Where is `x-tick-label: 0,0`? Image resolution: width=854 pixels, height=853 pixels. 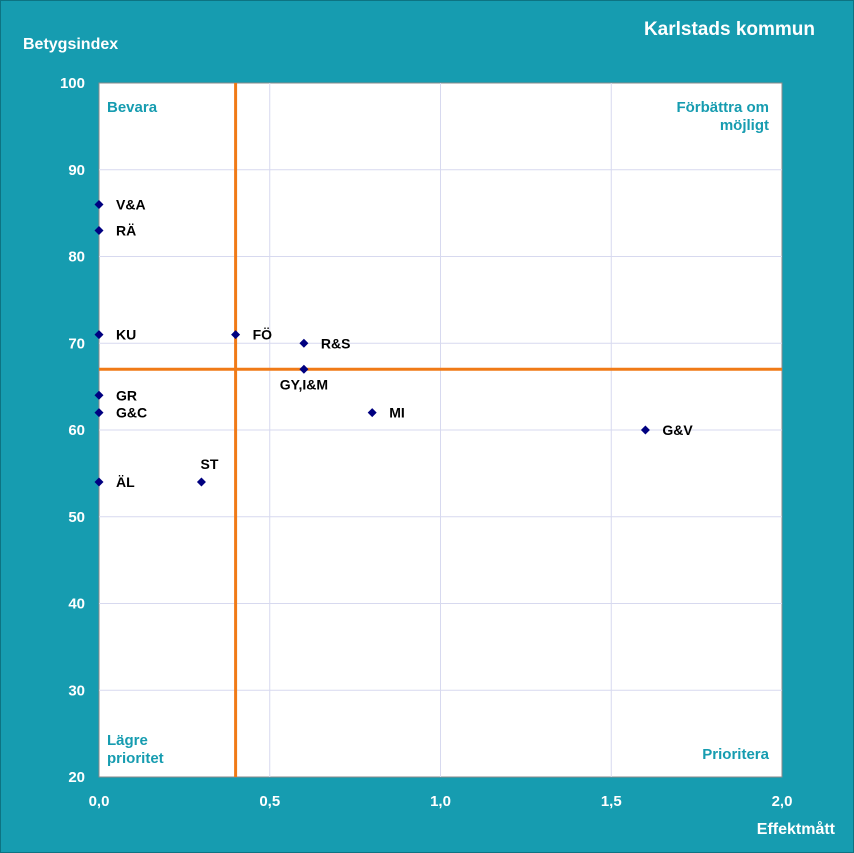 x-tick-label: 0,0 is located at coordinates (99, 801).